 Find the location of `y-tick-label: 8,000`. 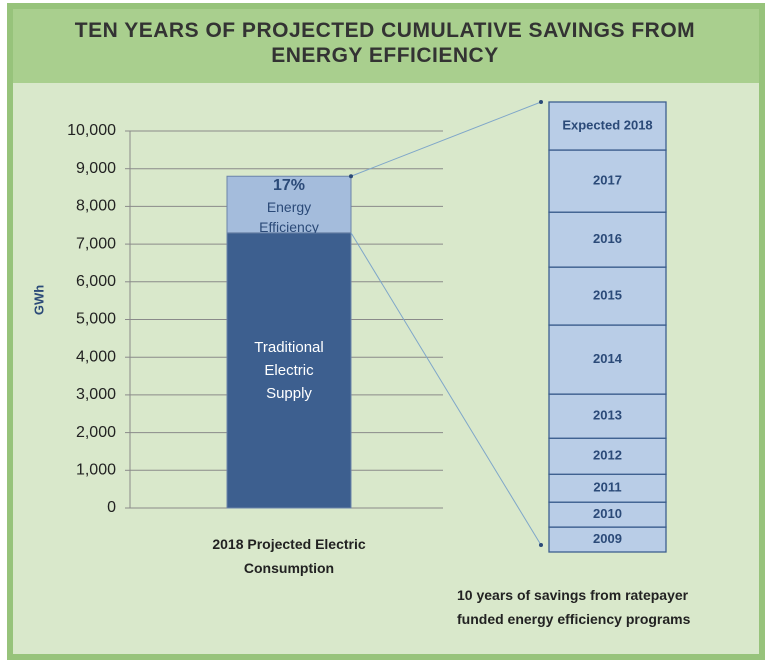

y-tick-label: 8,000 is located at coordinates (96, 206).